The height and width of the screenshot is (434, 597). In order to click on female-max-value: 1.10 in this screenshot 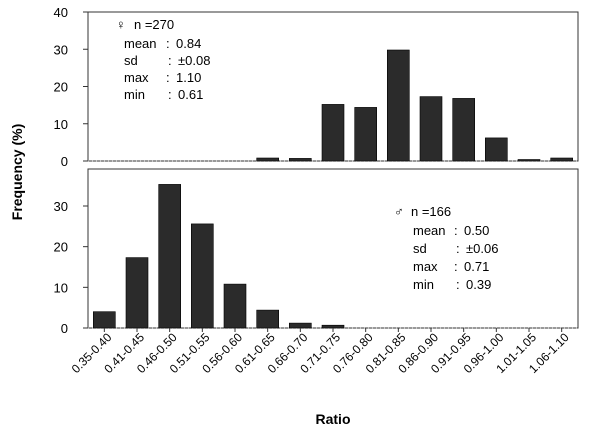, I will do `click(188, 77)`.